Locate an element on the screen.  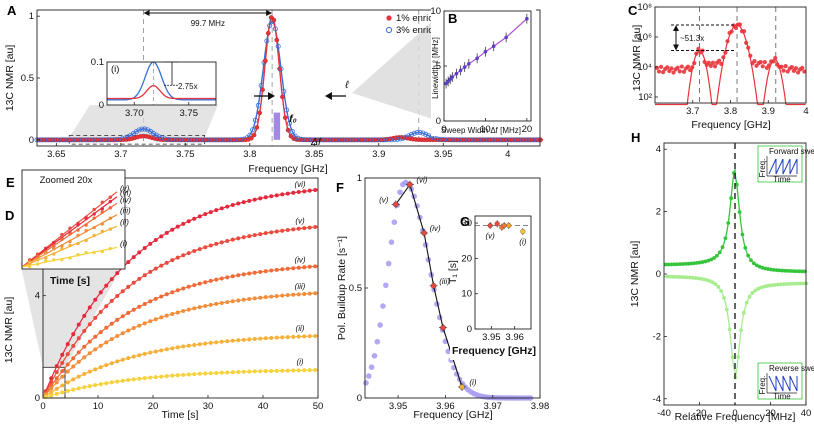
panel-H-ytick-label: -4 is located at coordinates (657, 399).